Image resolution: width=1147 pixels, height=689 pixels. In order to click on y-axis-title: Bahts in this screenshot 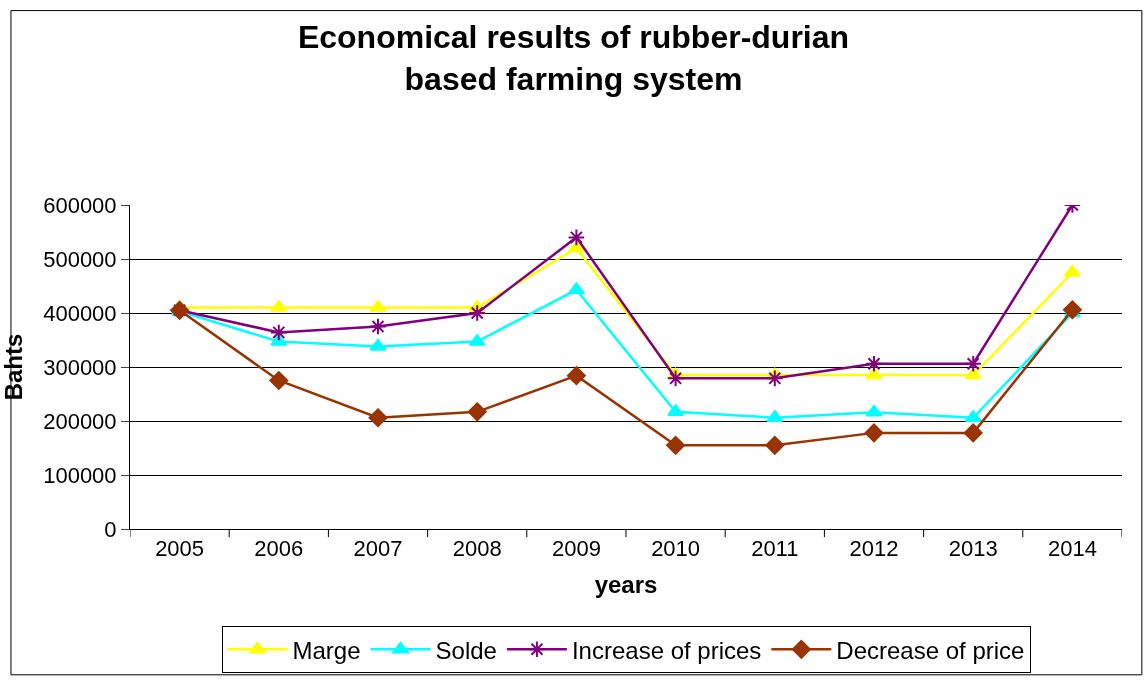, I will do `click(13, 367)`.